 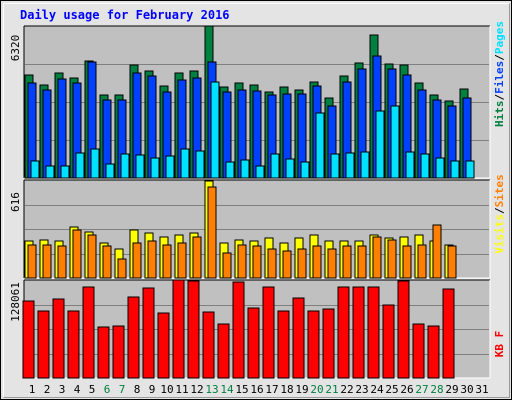 I want to click on x-tick-label-day-21: 21, so click(x=331, y=389).